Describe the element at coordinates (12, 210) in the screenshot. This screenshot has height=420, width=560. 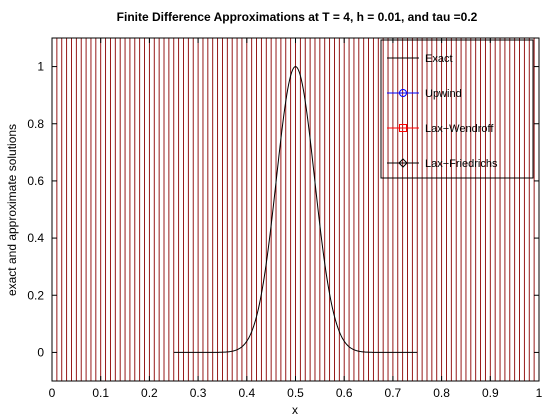
I see `y-axis-label: exact and approximate solutions` at that location.